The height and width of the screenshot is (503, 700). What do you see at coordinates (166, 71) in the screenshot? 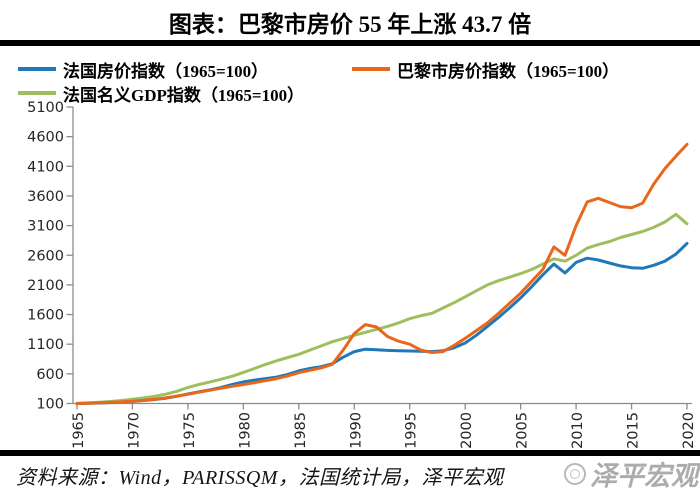
I see `legend-label: 法国房价指数（1965=100）` at bounding box center [166, 71].